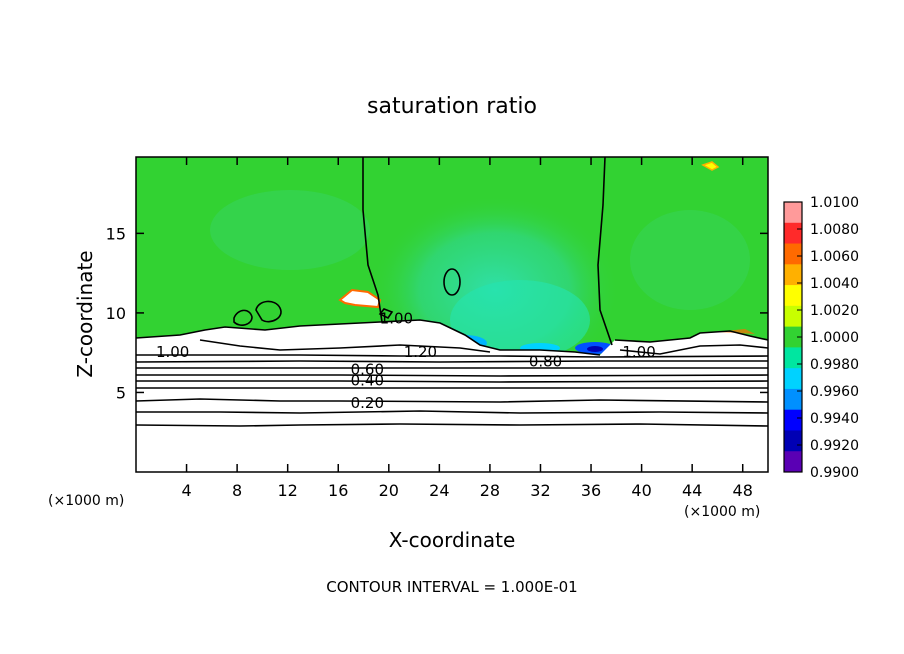 The image size is (904, 654). What do you see at coordinates (834, 257) in the screenshot?
I see `colorbar-label-2: 1.0060` at bounding box center [834, 257].